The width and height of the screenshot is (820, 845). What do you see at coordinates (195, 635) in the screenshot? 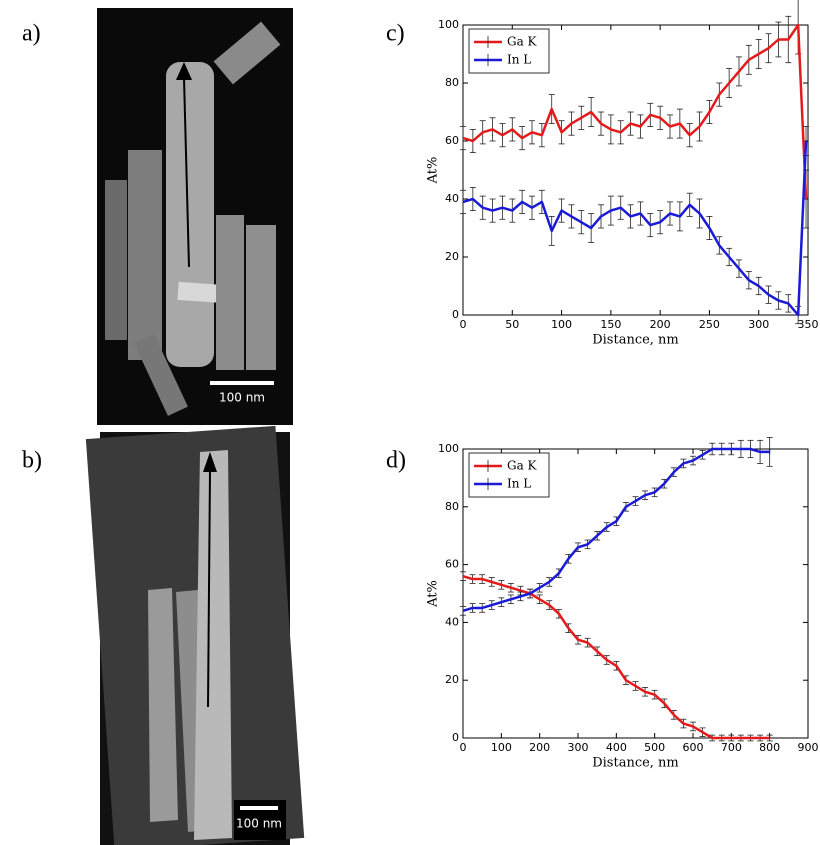
I see `micrograph-b: 100 nm` at bounding box center [195, 635].